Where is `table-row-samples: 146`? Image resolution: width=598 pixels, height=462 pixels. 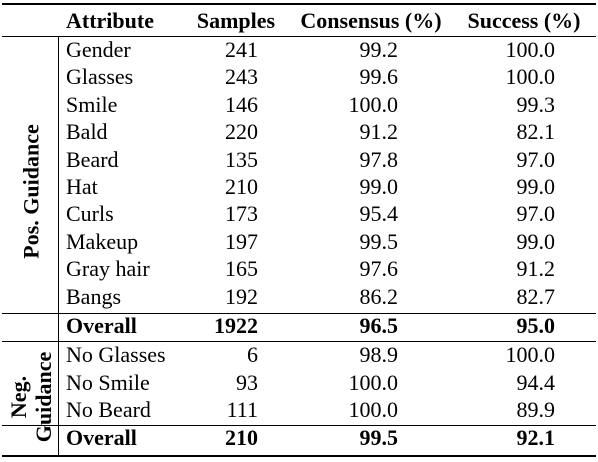 table-row-samples: 146 is located at coordinates (241, 104).